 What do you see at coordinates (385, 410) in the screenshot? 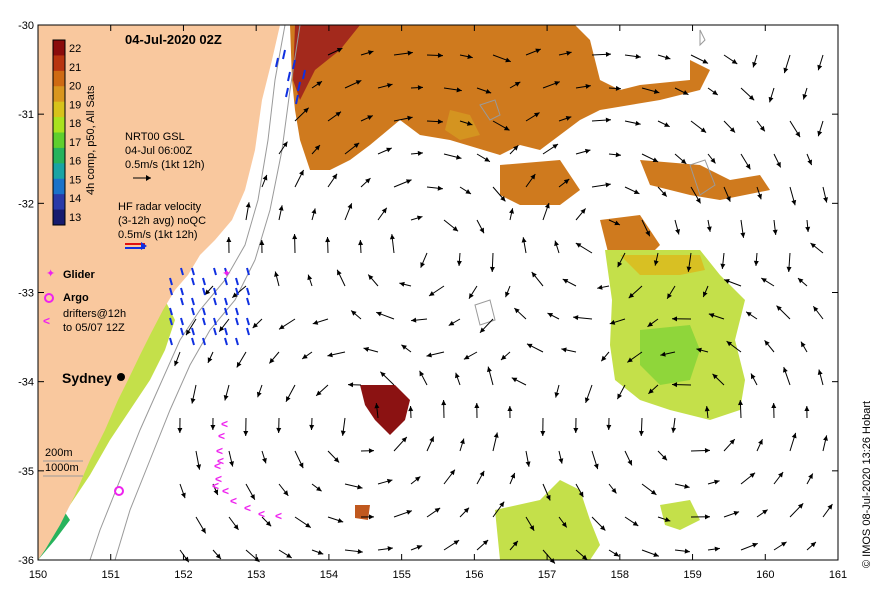
I see `sst-eddy-core` at bounding box center [385, 410].